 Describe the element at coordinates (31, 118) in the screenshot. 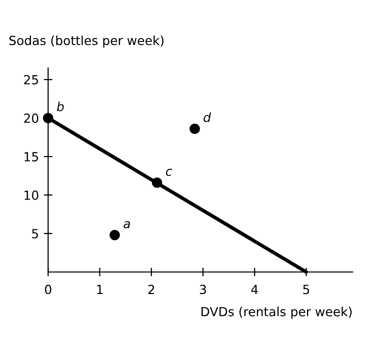

I see `y-tick-label: 20` at that location.